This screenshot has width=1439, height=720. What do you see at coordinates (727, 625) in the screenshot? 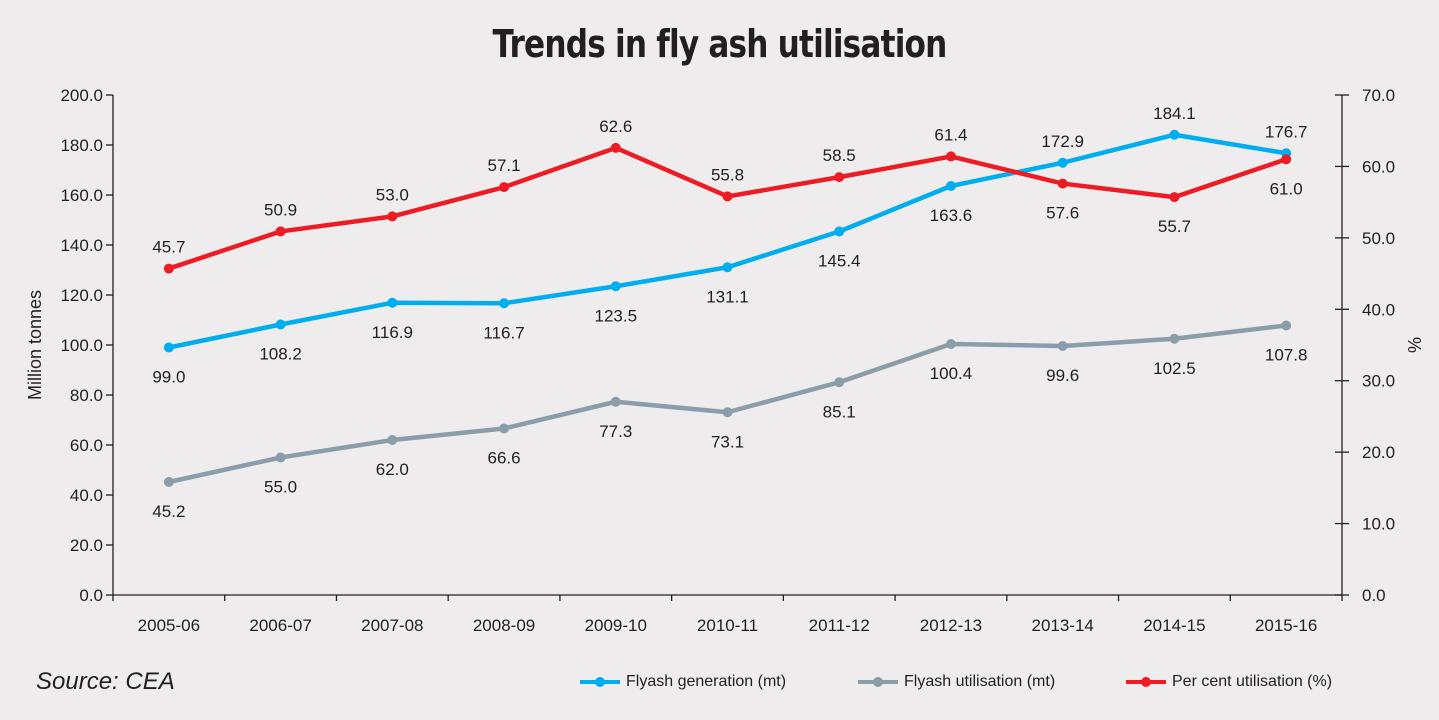
I see `x-tick-label: 2010-11` at bounding box center [727, 625].